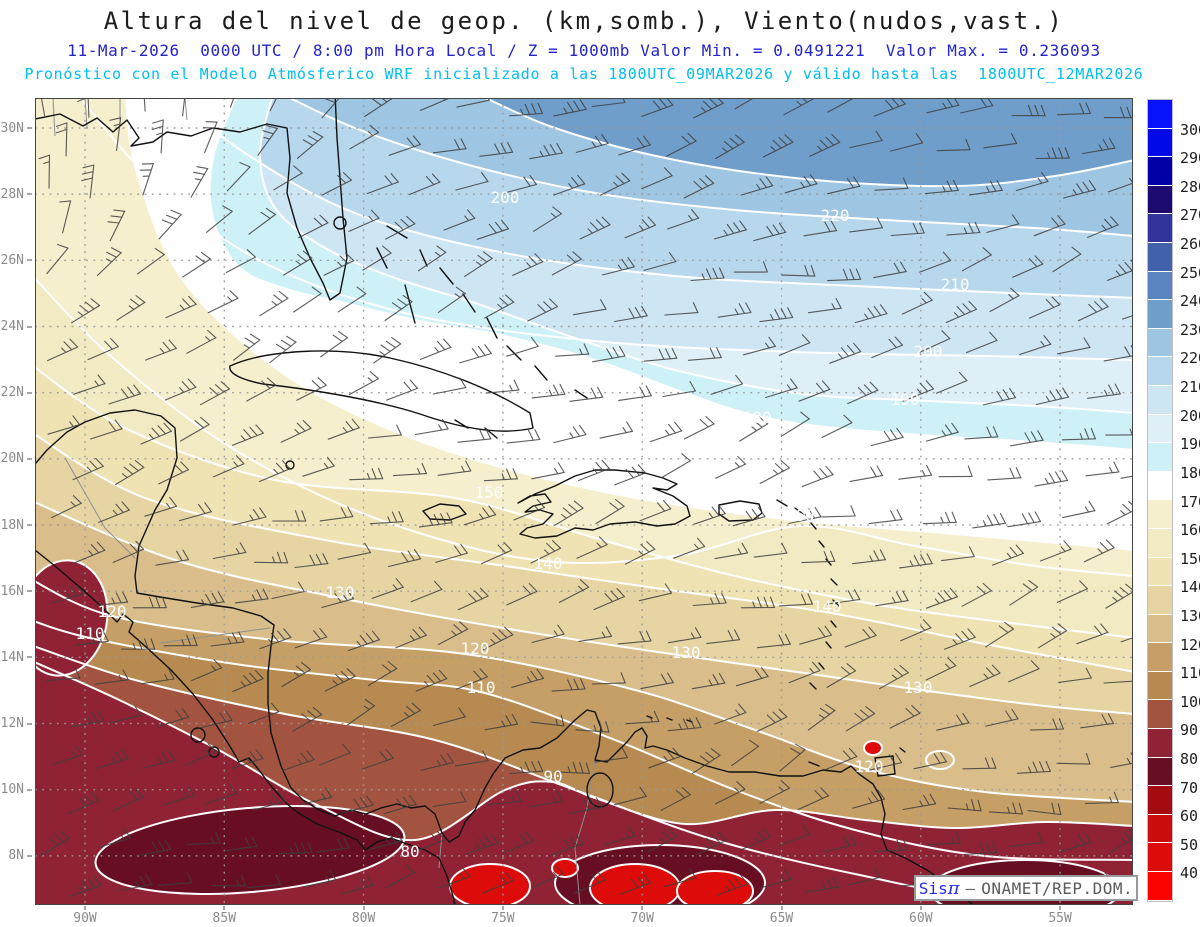 The height and width of the screenshot is (927, 1200). What do you see at coordinates (1189, 787) in the screenshot?
I see `colorbar-tick-label: 70` at bounding box center [1189, 787].